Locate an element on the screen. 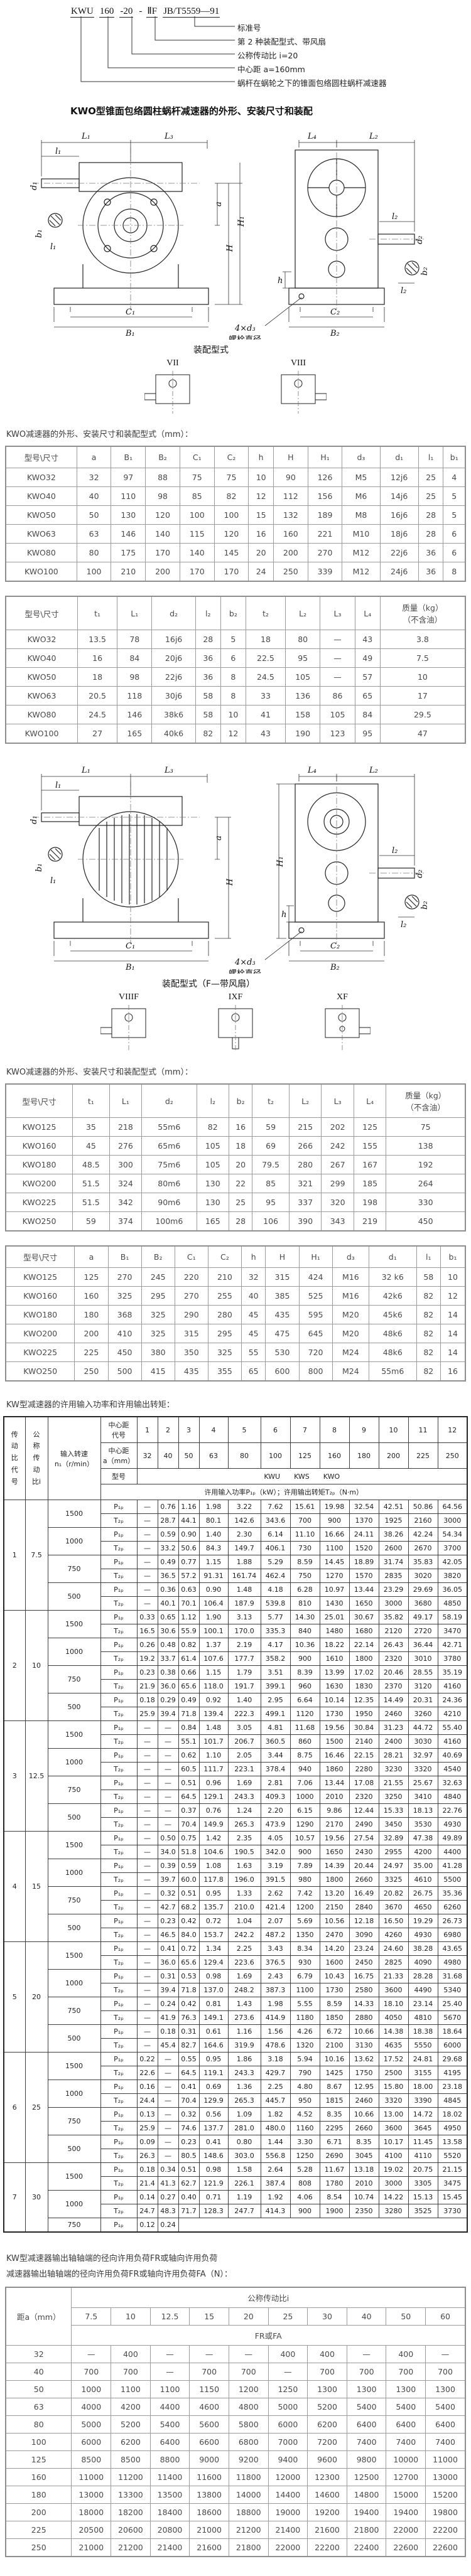  value-cell: 138 is located at coordinates (426, 1146).